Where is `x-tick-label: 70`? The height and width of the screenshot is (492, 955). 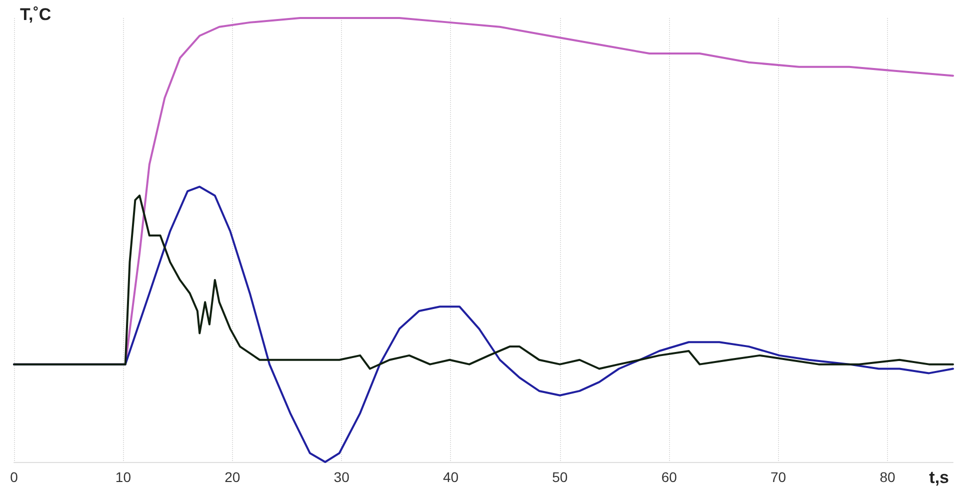
x-tick-label: 70 is located at coordinates (778, 477).